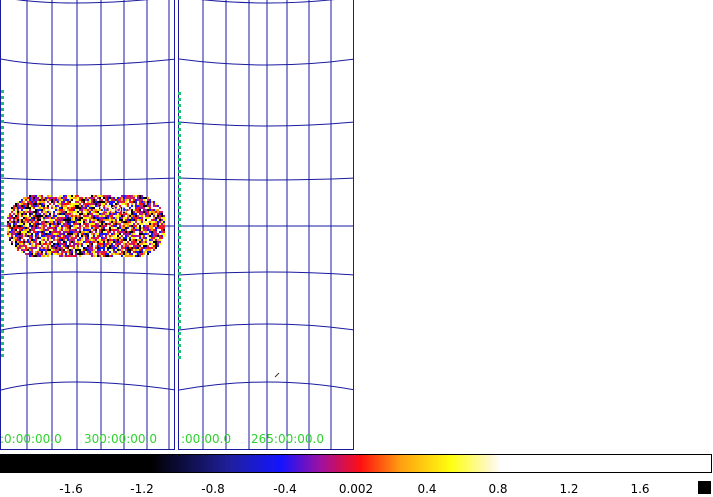  What do you see at coordinates (287, 439) in the screenshot?
I see `right-ra-label-2: 265:00:00.0` at bounding box center [287, 439].